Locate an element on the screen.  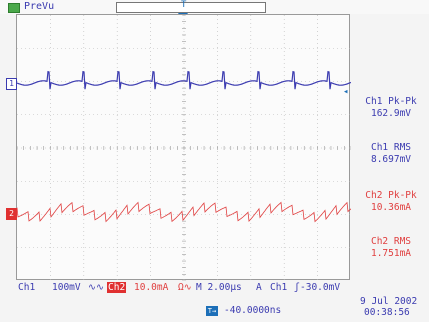
horizontal-position-icon: T→ is located at coordinates (212, 311).